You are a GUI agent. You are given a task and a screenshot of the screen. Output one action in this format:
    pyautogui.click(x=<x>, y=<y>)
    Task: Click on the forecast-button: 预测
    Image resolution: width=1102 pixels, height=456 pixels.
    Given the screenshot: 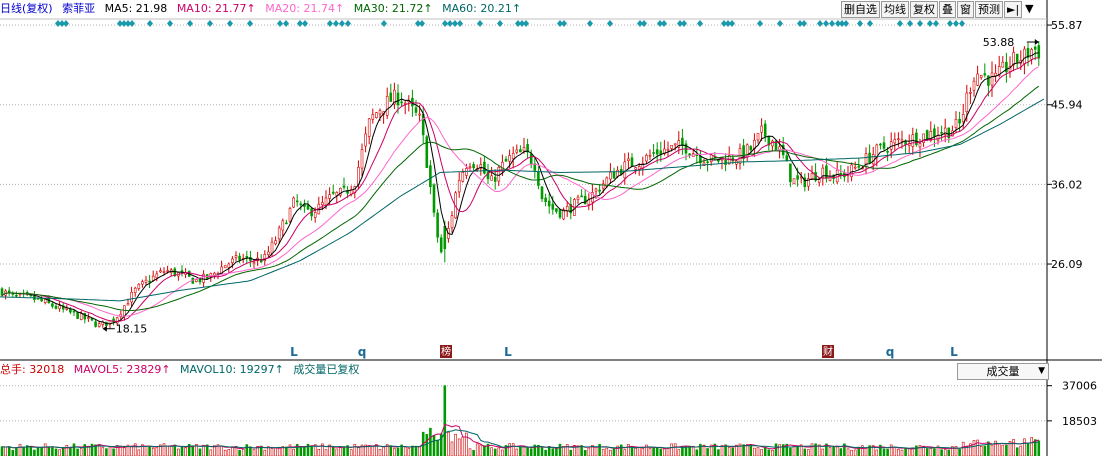 What is the action you would take?
    pyautogui.click(x=989, y=9)
    